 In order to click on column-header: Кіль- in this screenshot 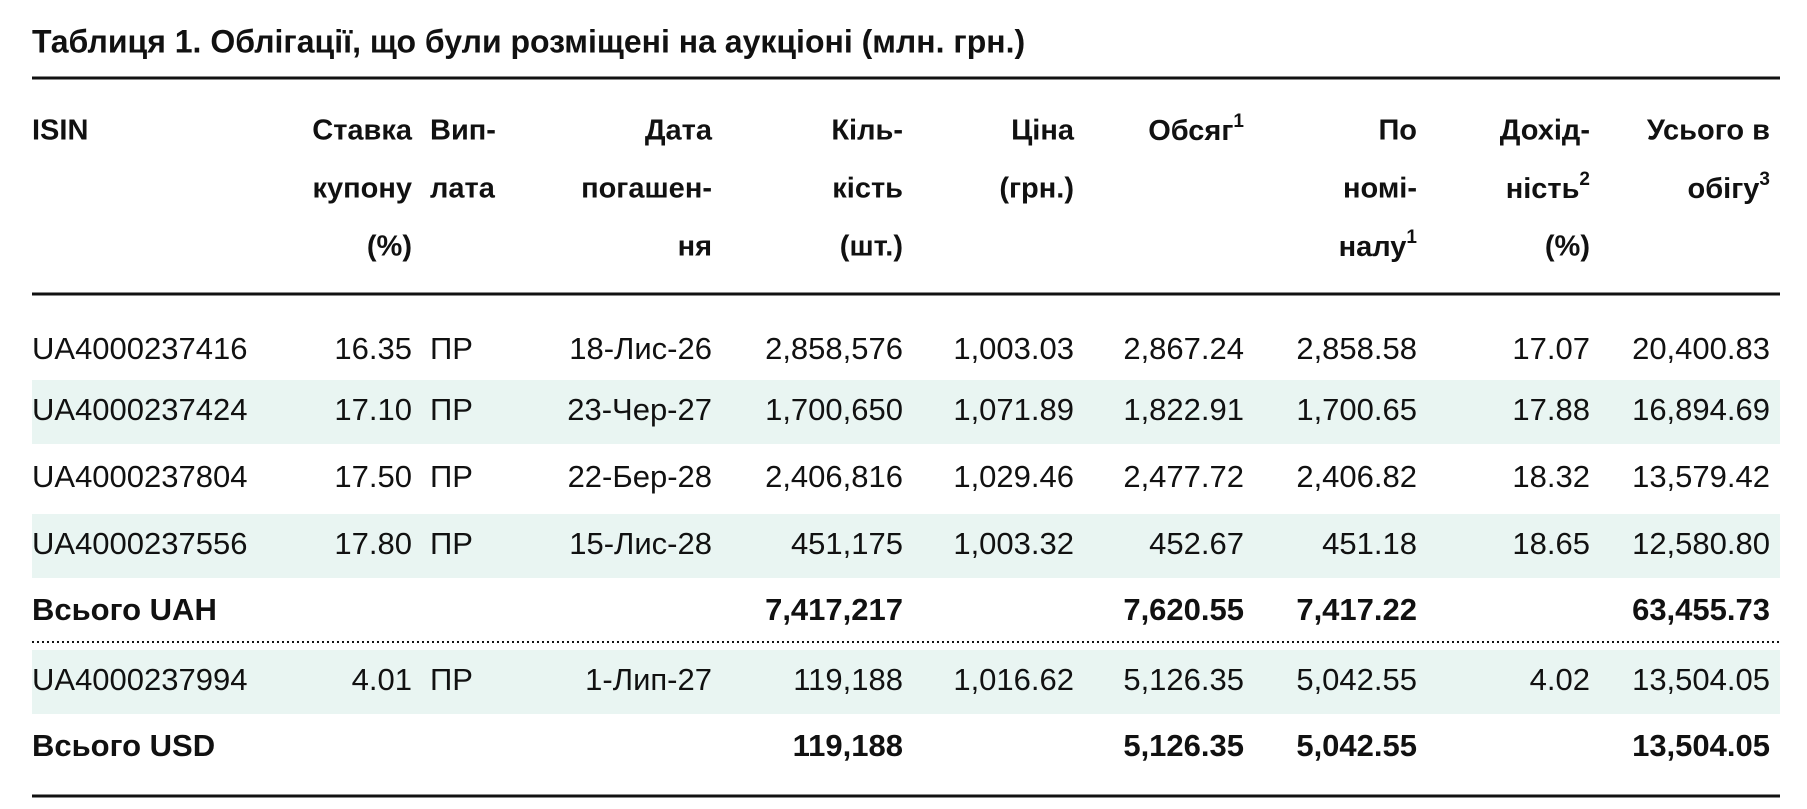, I will do `click(867, 131)`.